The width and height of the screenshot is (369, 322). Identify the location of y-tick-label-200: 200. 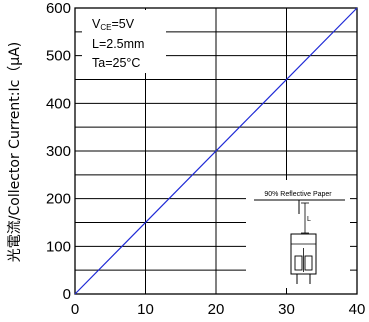
(58, 199).